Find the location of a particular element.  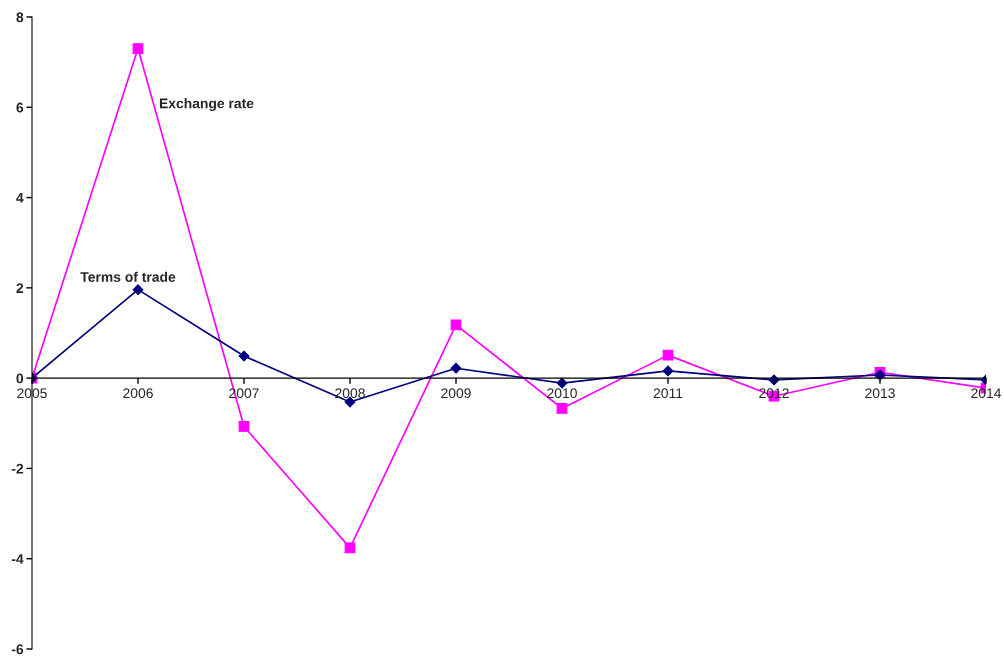

y-tick-label: 4 is located at coordinates (20, 198).